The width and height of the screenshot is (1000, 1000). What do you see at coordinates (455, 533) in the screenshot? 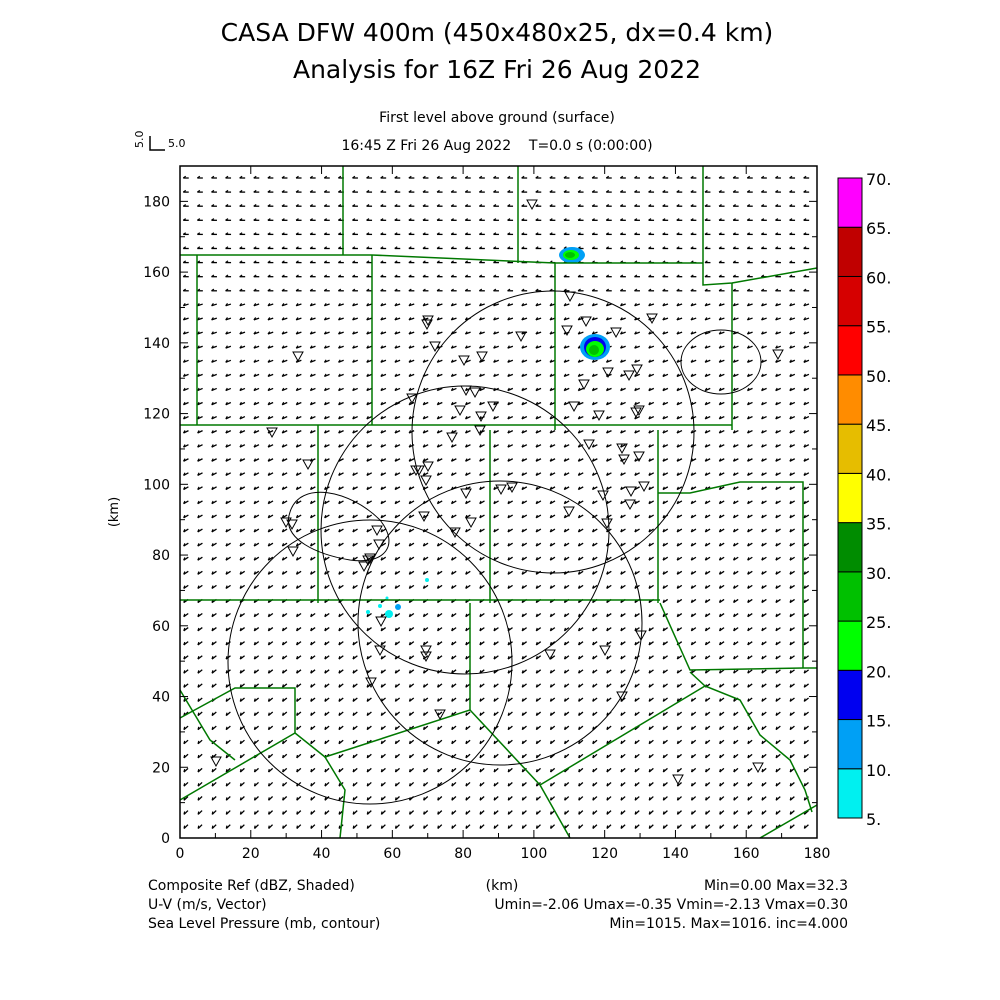
I see `station-marker-icon` at bounding box center [455, 533].